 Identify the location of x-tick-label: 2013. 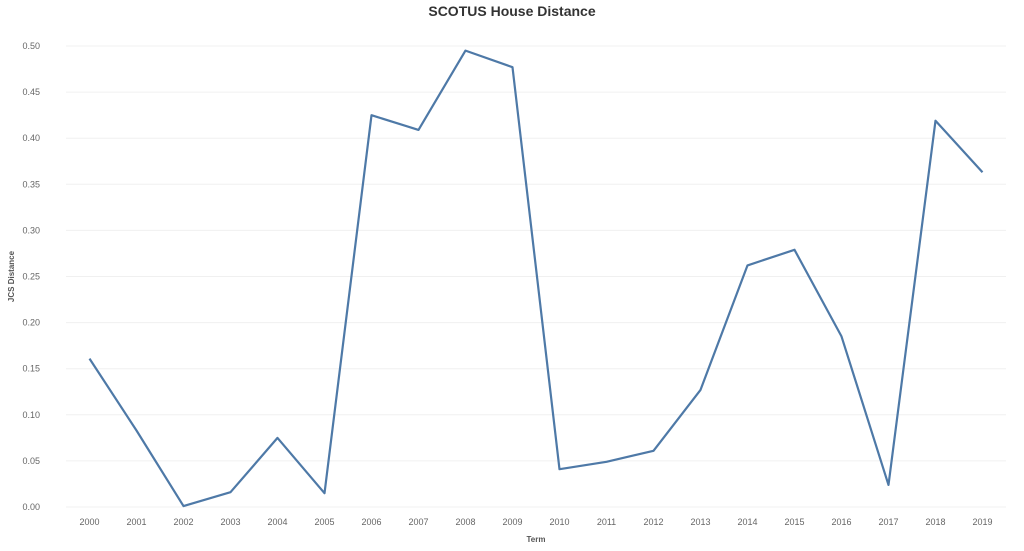
(700, 522).